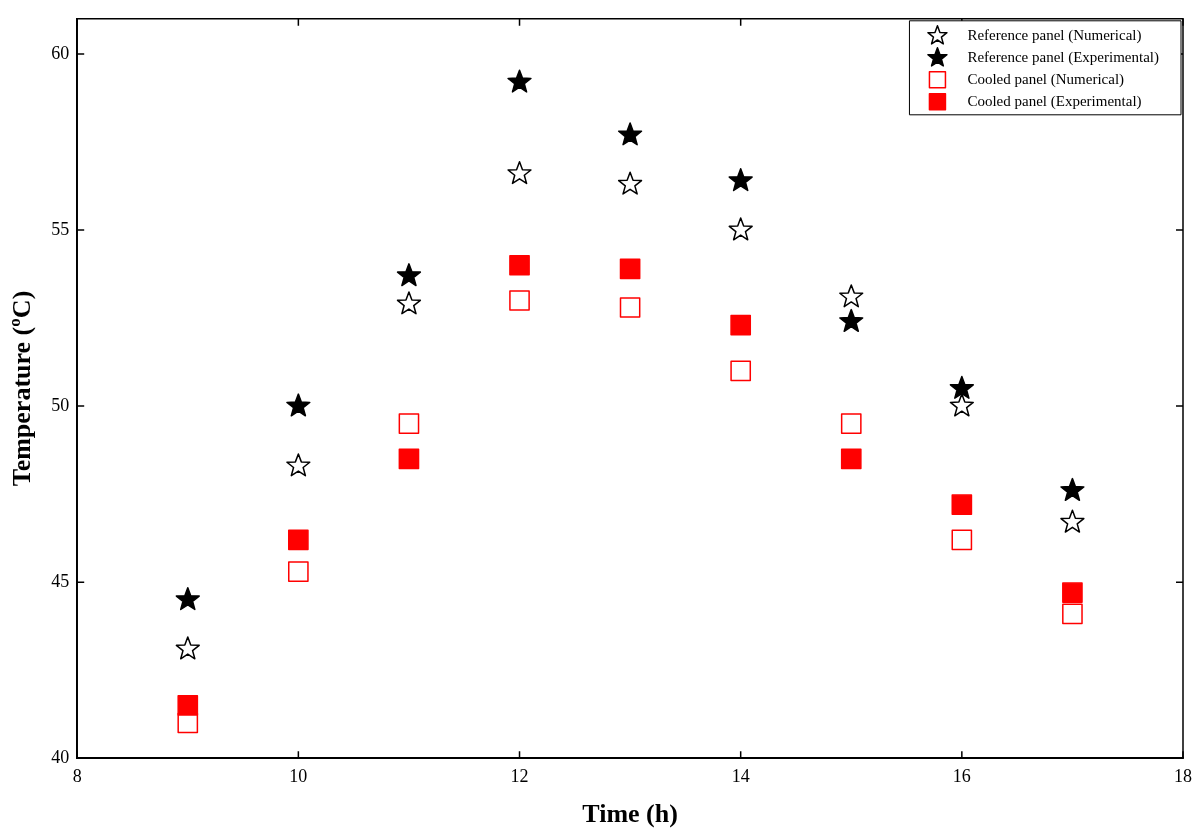 Image resolution: width=1200 pixels, height=839 pixels. Describe the element at coordinates (60, 404) in the screenshot. I see `y-tick-label: 50` at that location.